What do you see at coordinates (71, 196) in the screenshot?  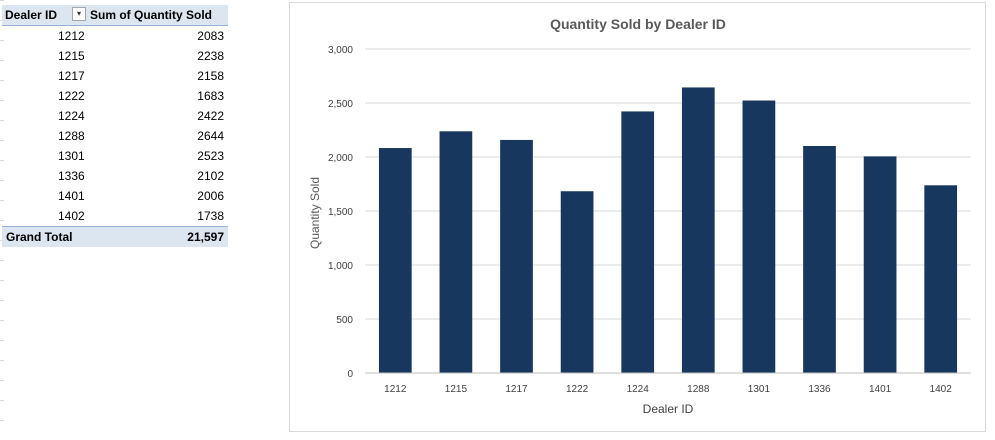 I see `dealer-id-cell: 1401` at bounding box center [71, 196].